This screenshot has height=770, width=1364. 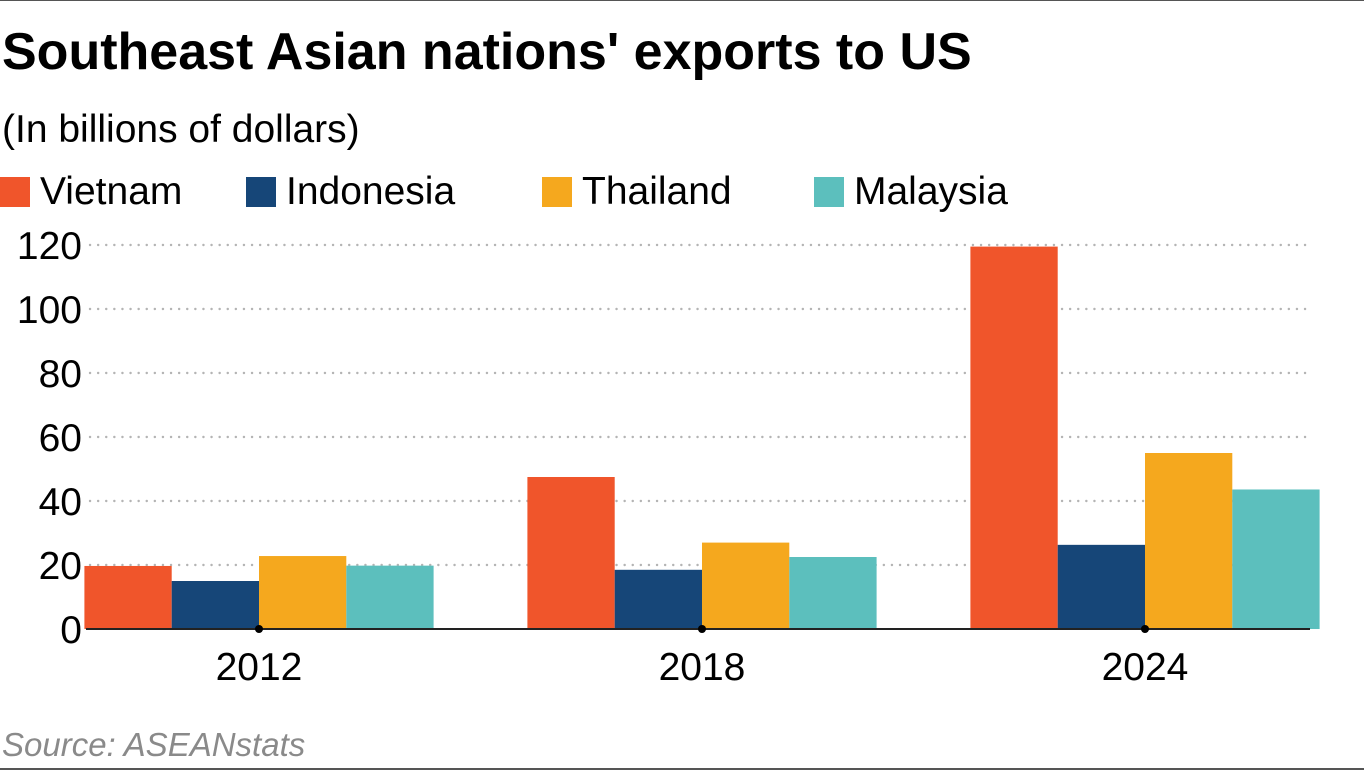 I want to click on bar-vietnam-2012, so click(x=128, y=597).